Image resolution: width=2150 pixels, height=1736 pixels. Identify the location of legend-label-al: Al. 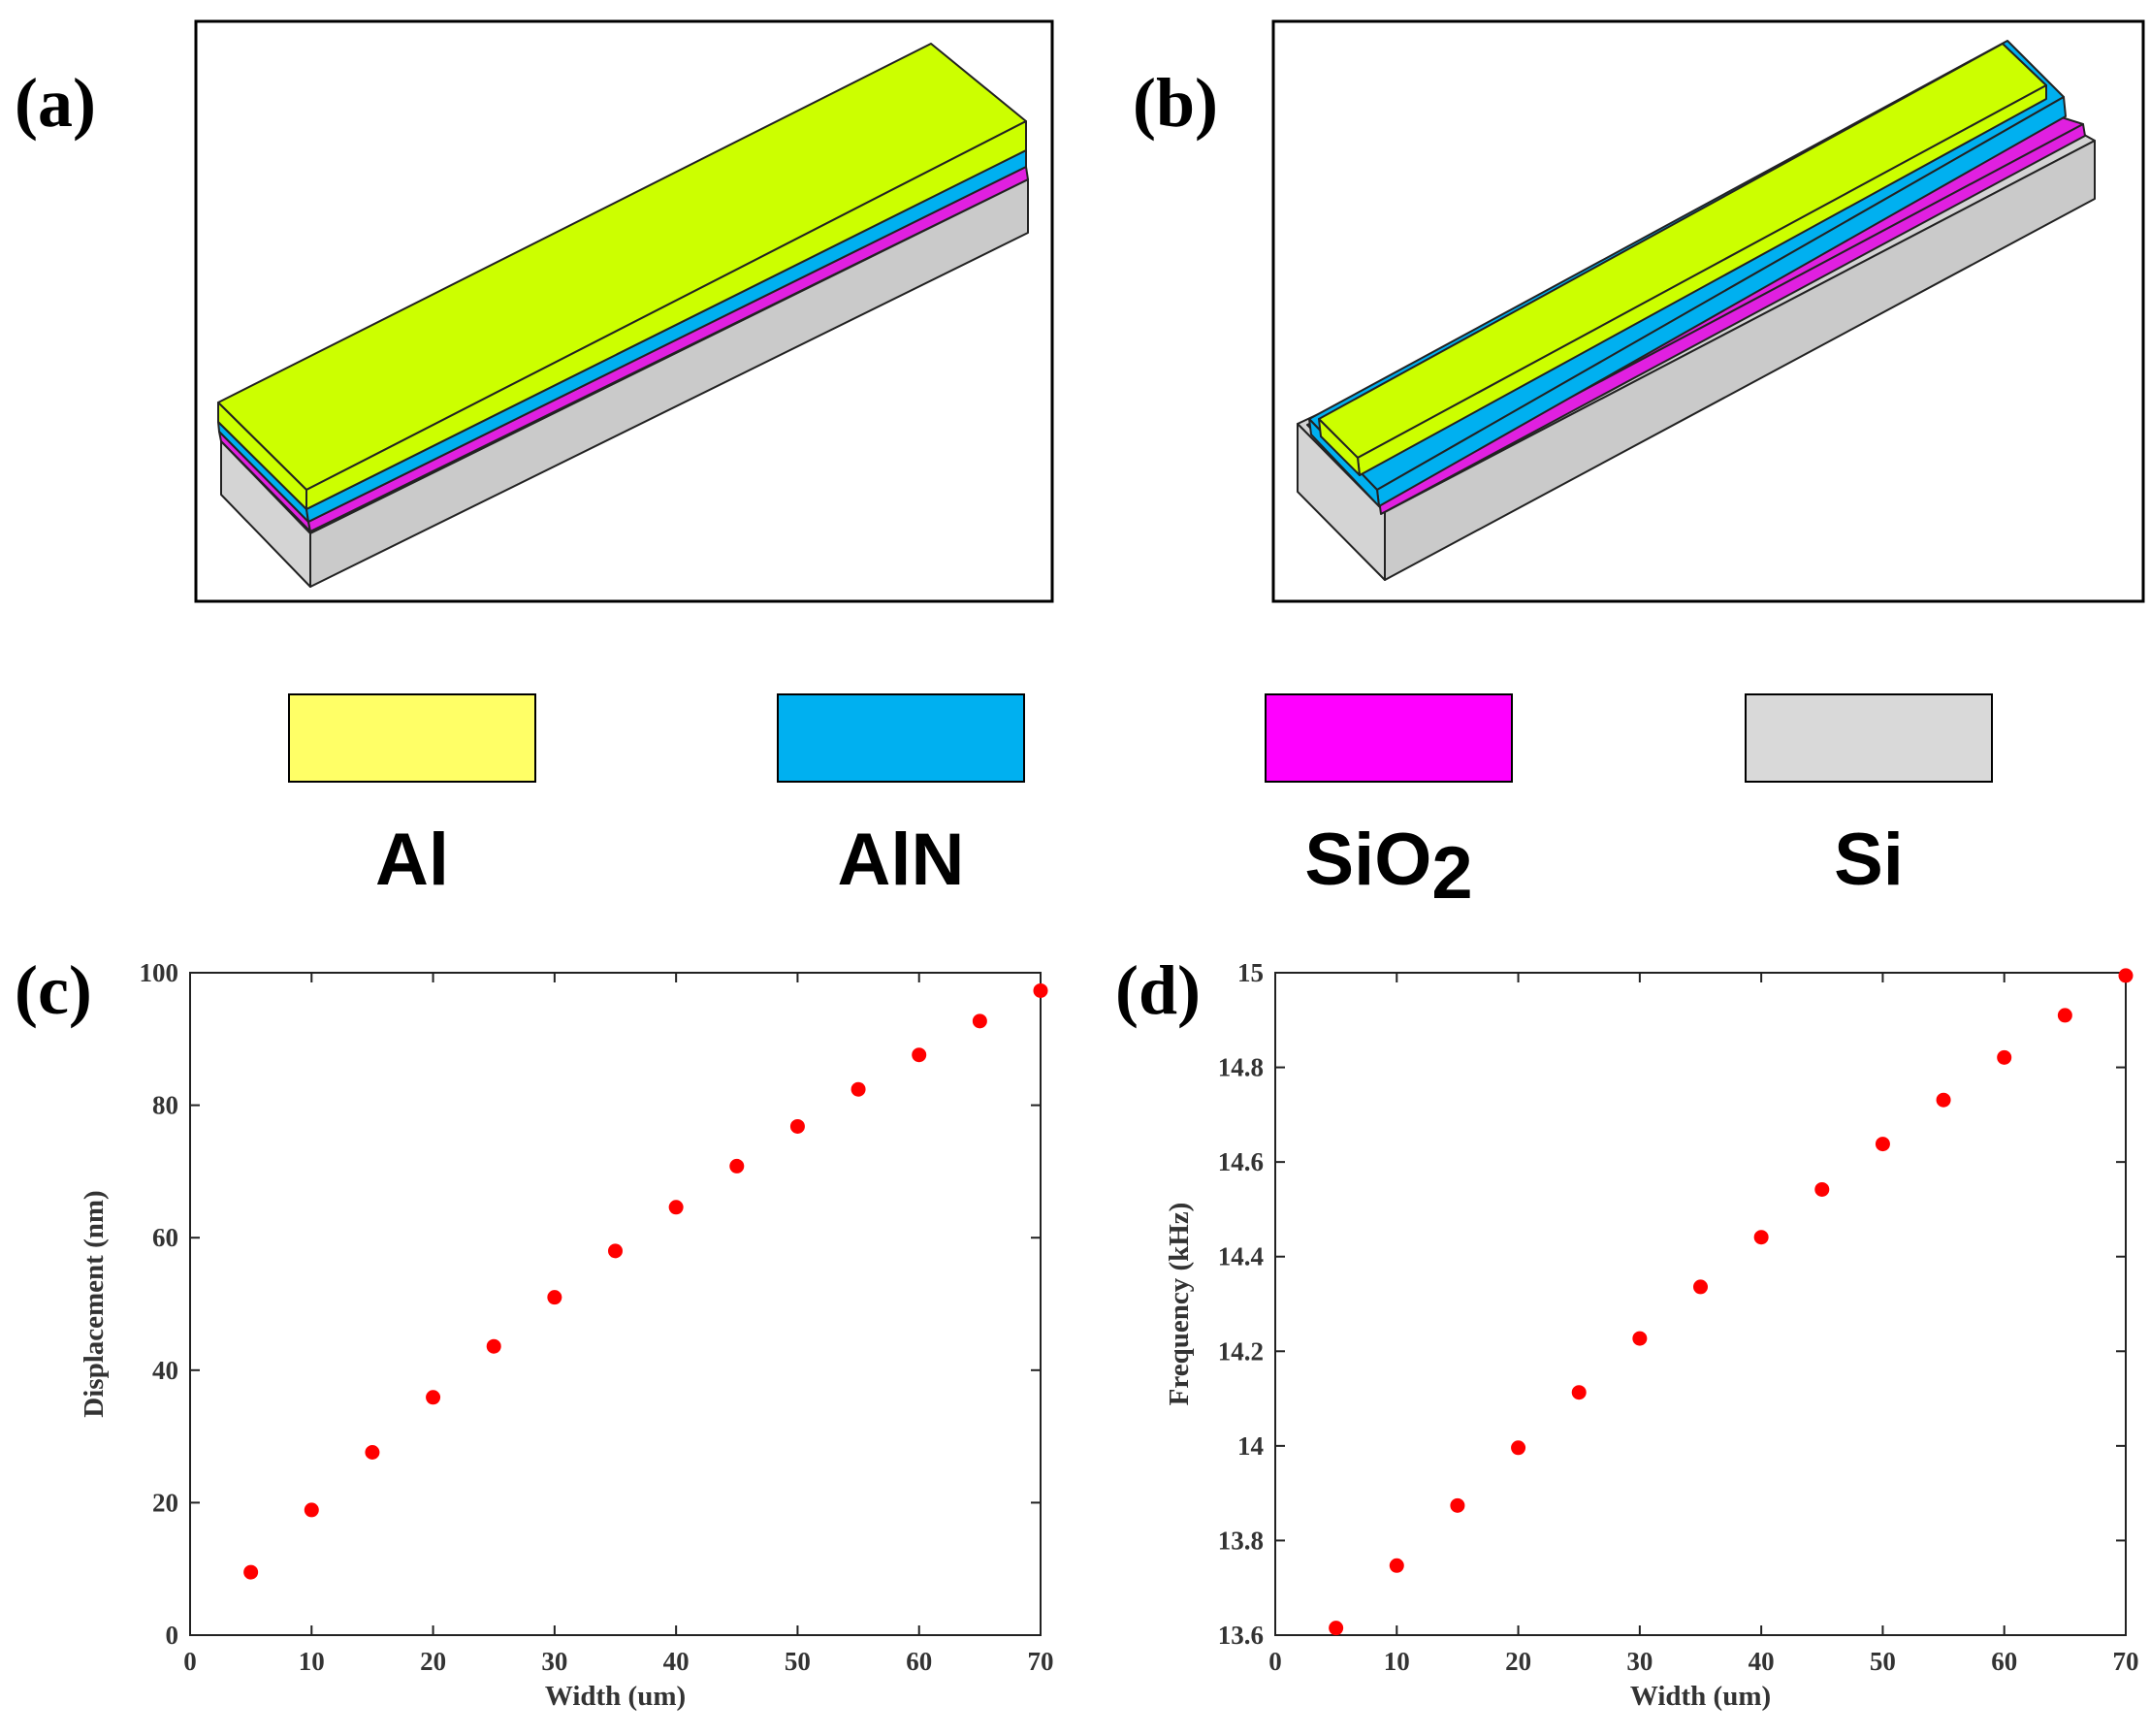
(412, 860).